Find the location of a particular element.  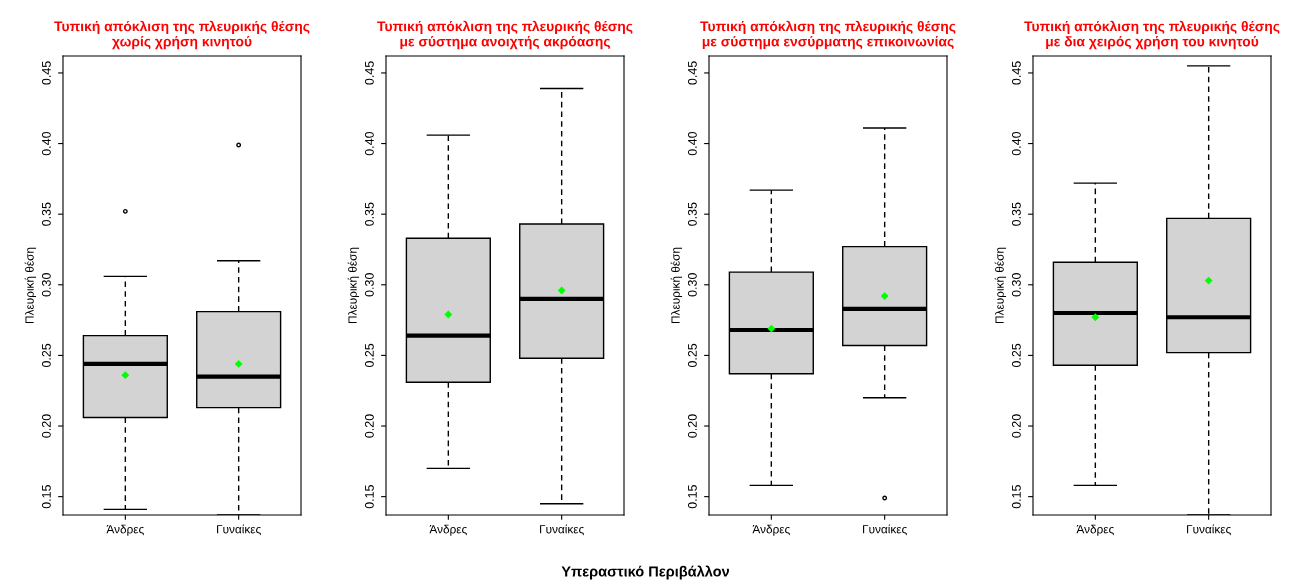

chart-title: Τυπική απόκλιση της πλευρικής θέσης με σύστημα ενσύρματης επικοινωνίας is located at coordinates (828, 35).